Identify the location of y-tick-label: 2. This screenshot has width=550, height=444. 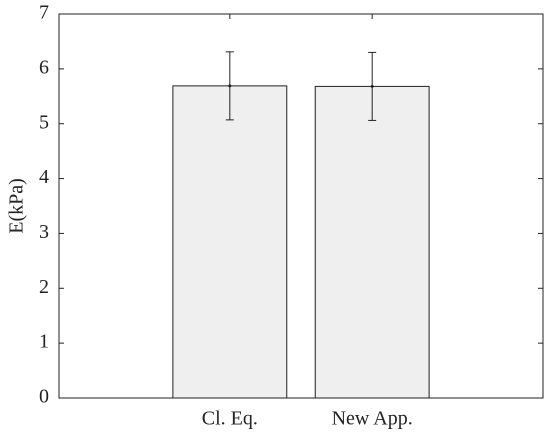
(44, 287).